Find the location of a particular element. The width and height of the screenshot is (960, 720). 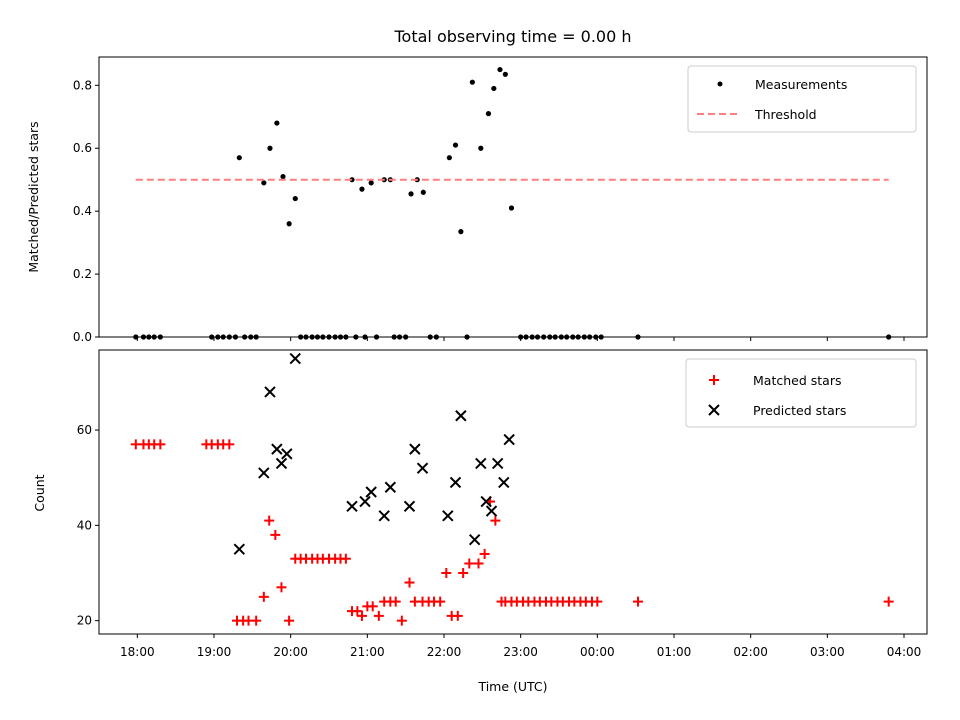

bottom-legend-box is located at coordinates (801, 393).